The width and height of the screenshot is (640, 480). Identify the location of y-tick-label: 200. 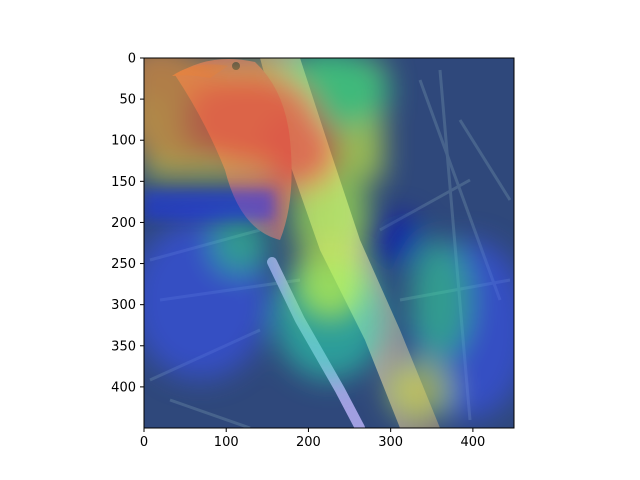
(123, 223).